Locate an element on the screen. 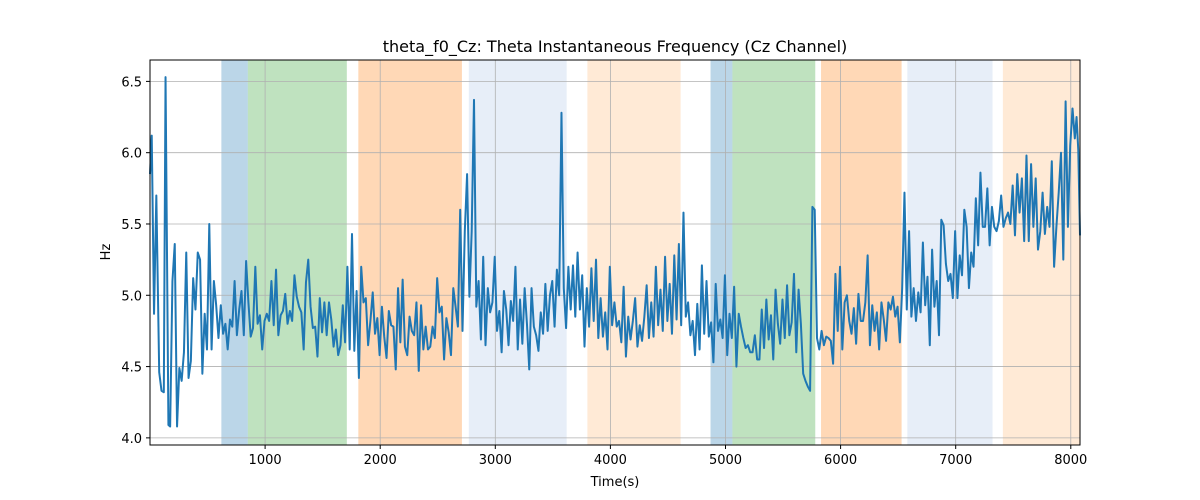 Image resolution: width=1200 pixels, height=500 pixels. x-axis-label: Time(s) is located at coordinates (615, 482).